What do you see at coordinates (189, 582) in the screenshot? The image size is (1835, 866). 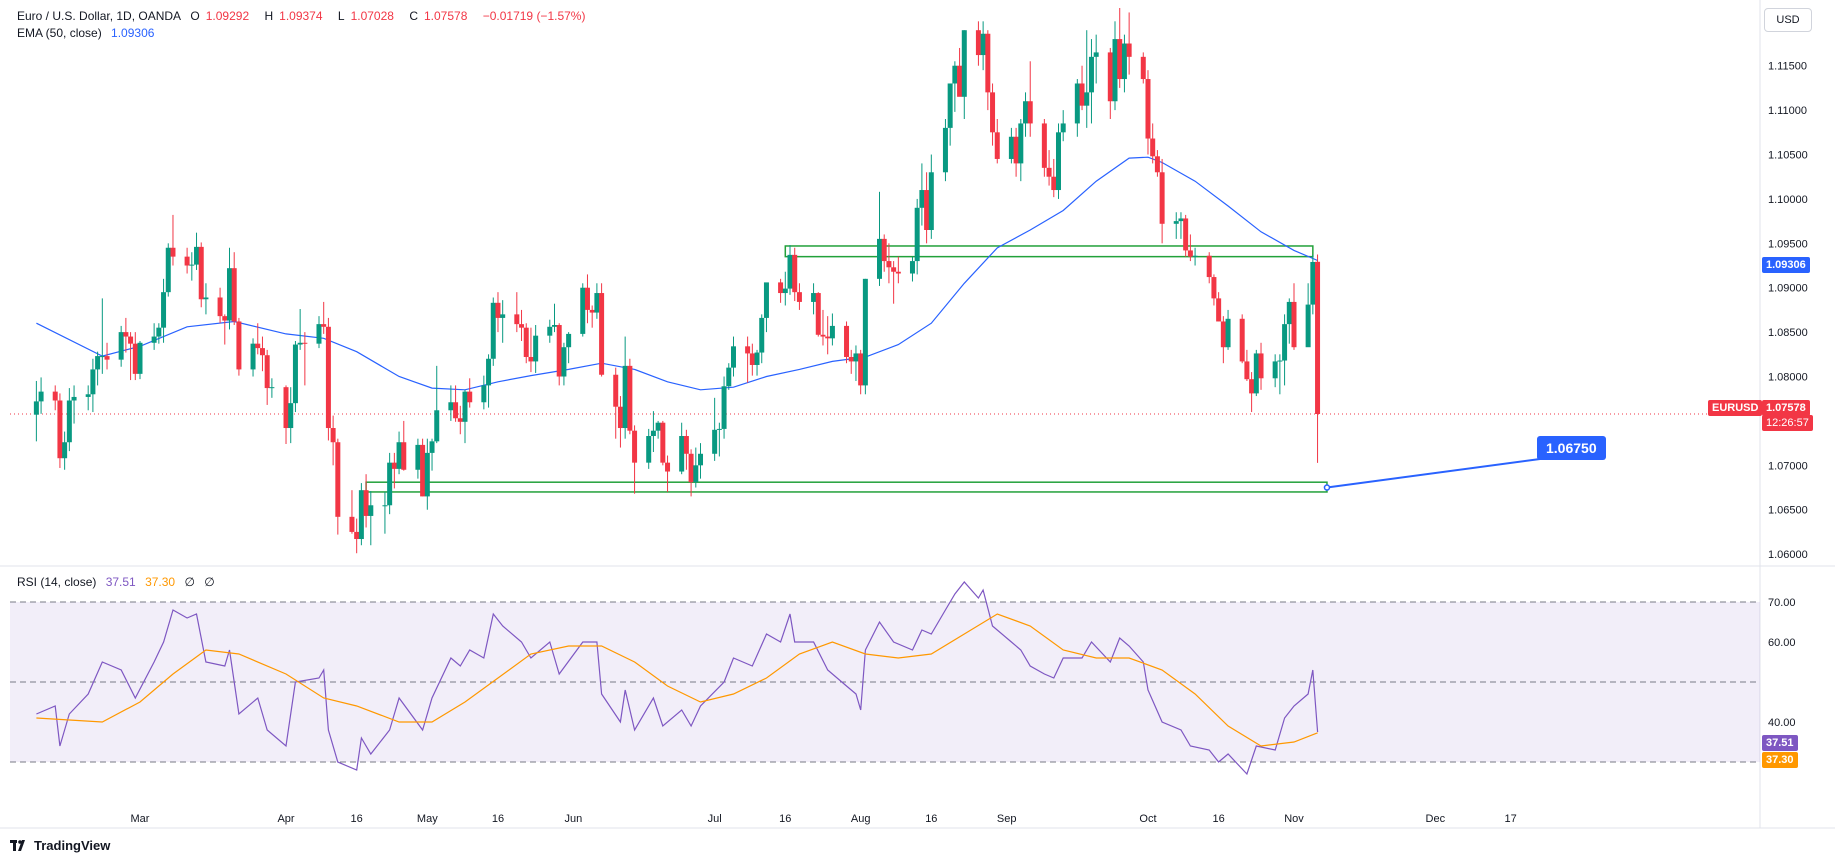 I see `rsi-na-1: ∅` at bounding box center [189, 582].